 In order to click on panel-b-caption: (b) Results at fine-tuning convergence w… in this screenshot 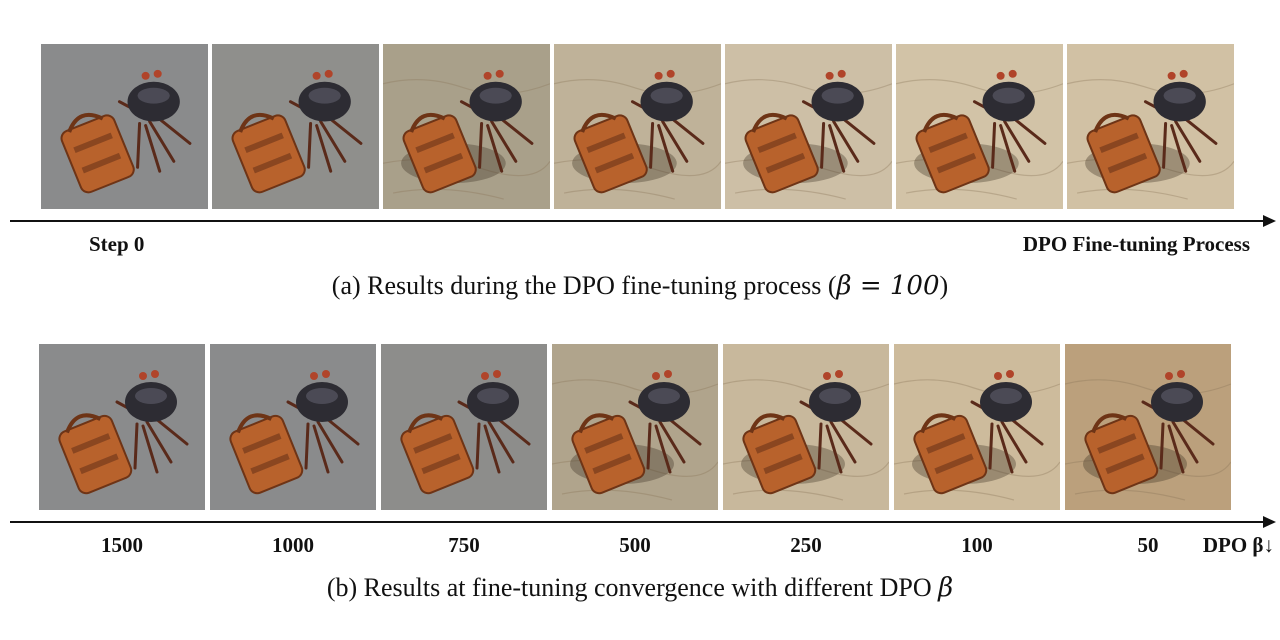, I will do `click(640, 588)`.